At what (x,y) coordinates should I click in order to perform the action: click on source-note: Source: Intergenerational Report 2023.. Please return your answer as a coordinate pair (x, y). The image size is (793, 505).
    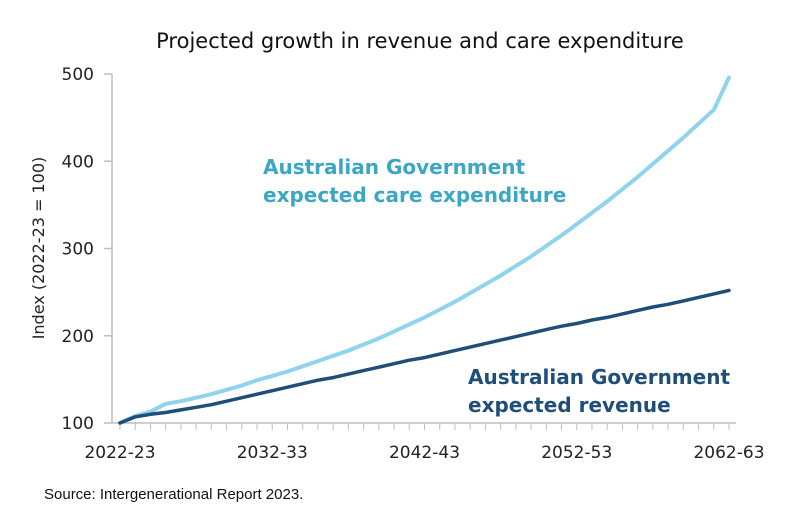
    Looking at the image, I should click on (174, 494).